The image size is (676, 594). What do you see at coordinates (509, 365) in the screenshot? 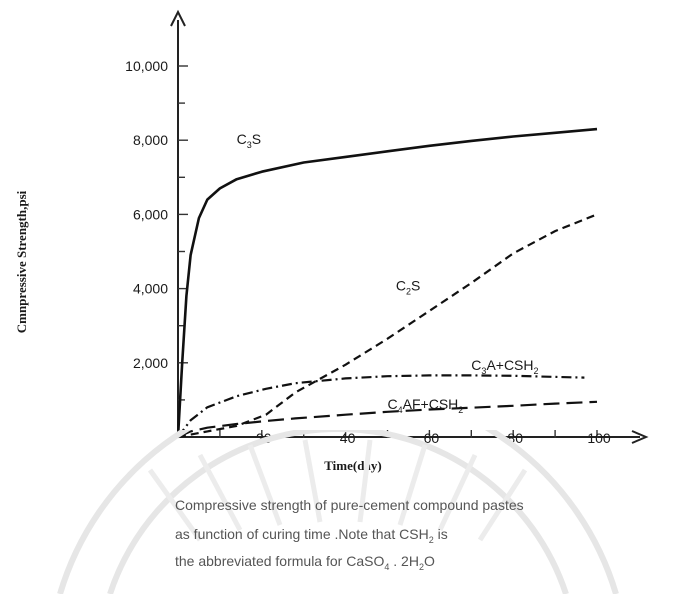
I see `label-part: A+CSH` at bounding box center [509, 365].